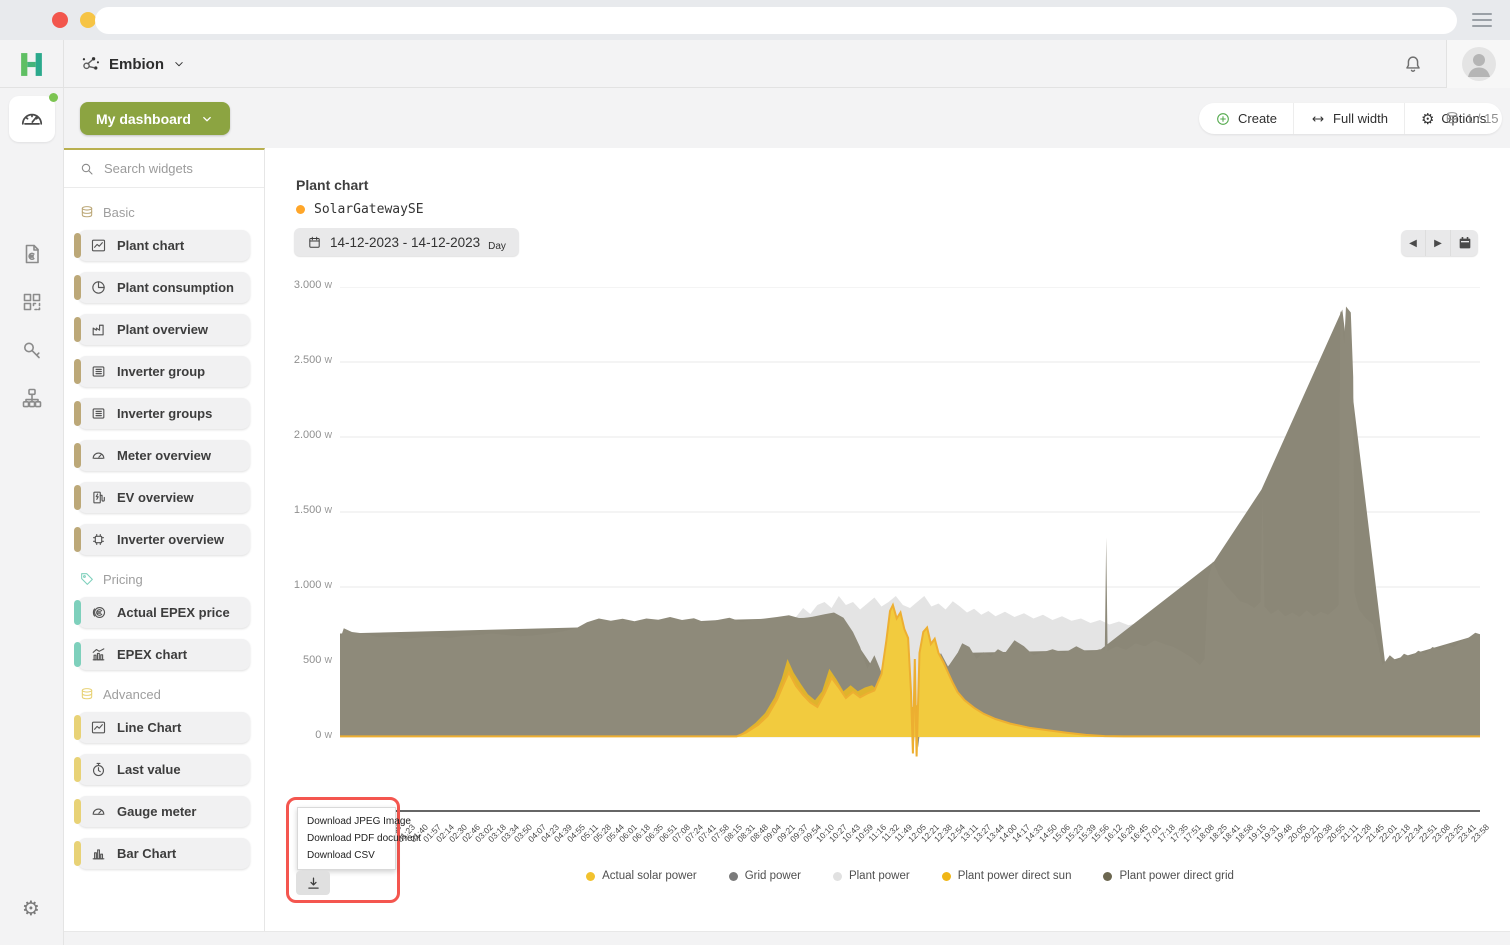 This screenshot has width=1510, height=945. I want to click on nav-item-invoices-icon, so click(32, 254).